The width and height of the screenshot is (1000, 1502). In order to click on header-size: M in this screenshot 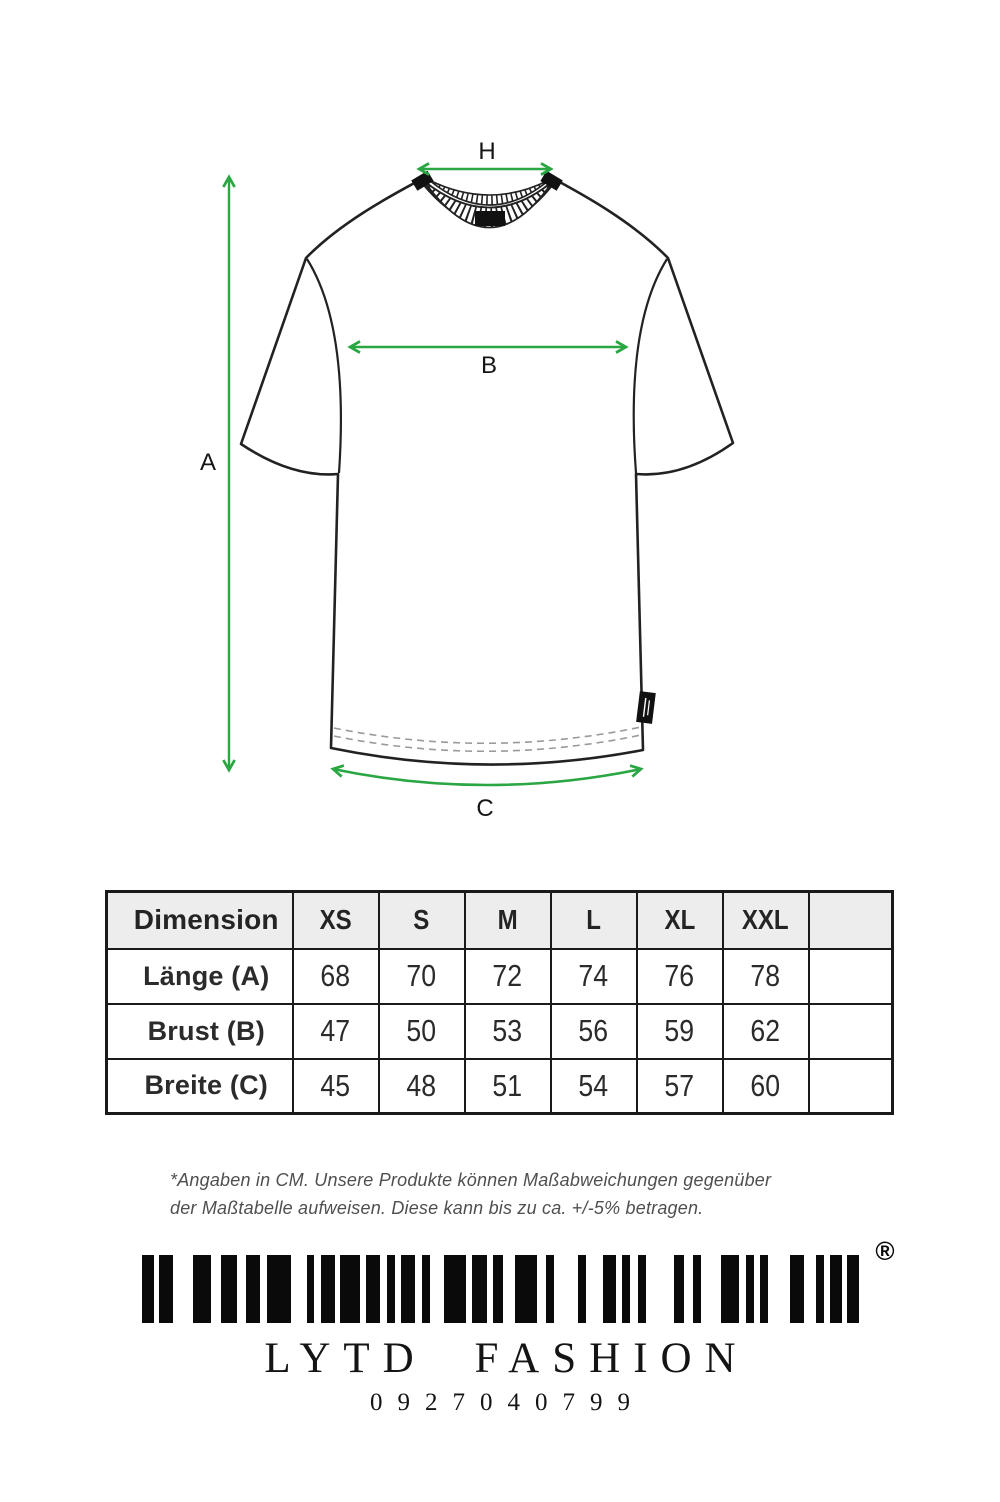, I will do `click(507, 920)`.